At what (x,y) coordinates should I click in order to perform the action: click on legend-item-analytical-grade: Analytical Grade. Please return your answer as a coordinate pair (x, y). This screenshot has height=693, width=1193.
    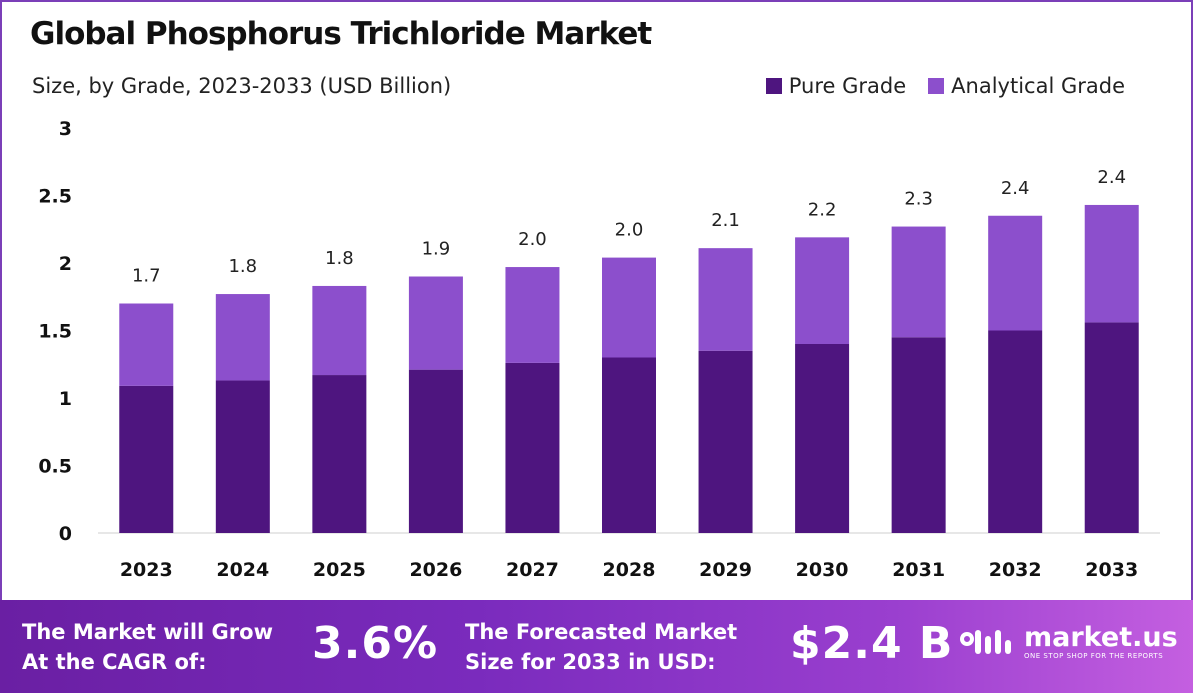
    Looking at the image, I should click on (1026, 86).